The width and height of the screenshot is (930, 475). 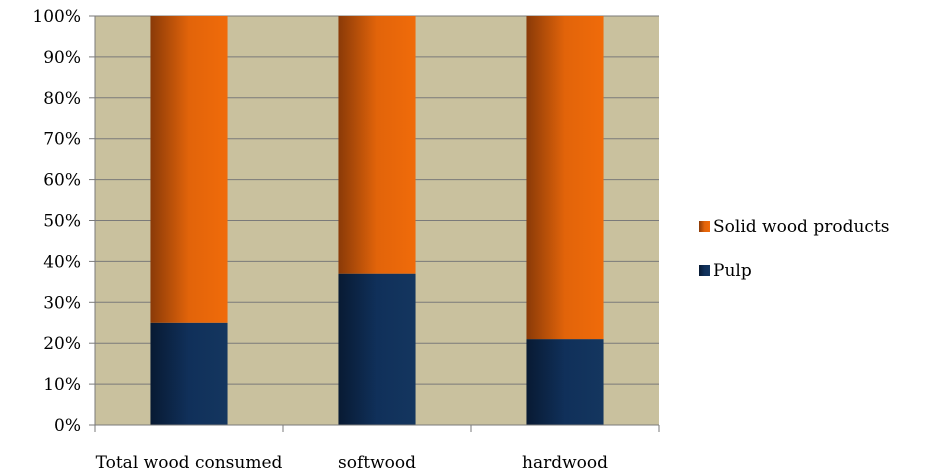 What do you see at coordinates (62, 262) in the screenshot?
I see `y-tick-label: 40%` at bounding box center [62, 262].